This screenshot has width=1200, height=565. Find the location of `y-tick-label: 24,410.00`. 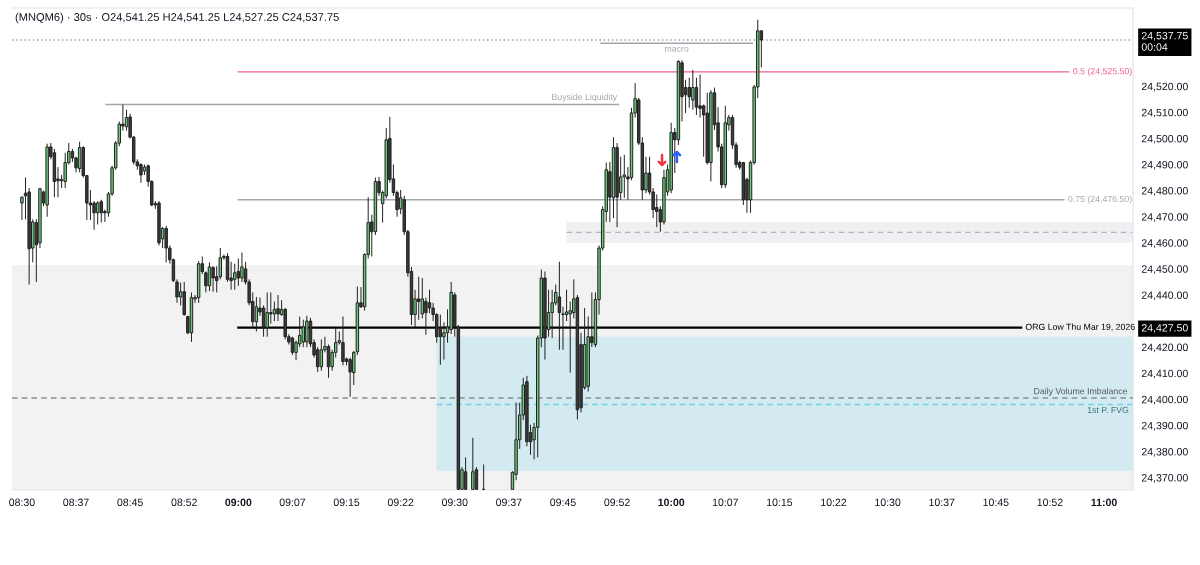

y-tick-label: 24,410.00 is located at coordinates (1164, 374).